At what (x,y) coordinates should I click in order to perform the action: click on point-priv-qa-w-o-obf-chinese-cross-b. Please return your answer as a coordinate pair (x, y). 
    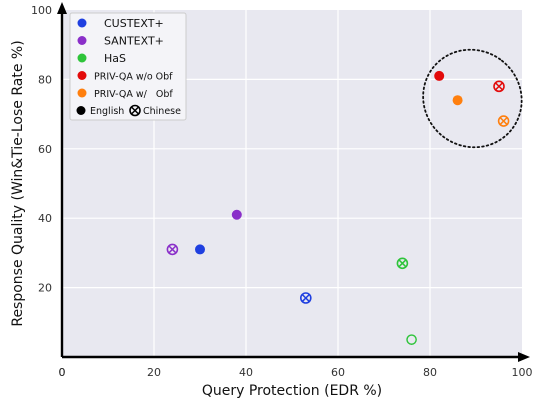
    Looking at the image, I should click on (499, 86).